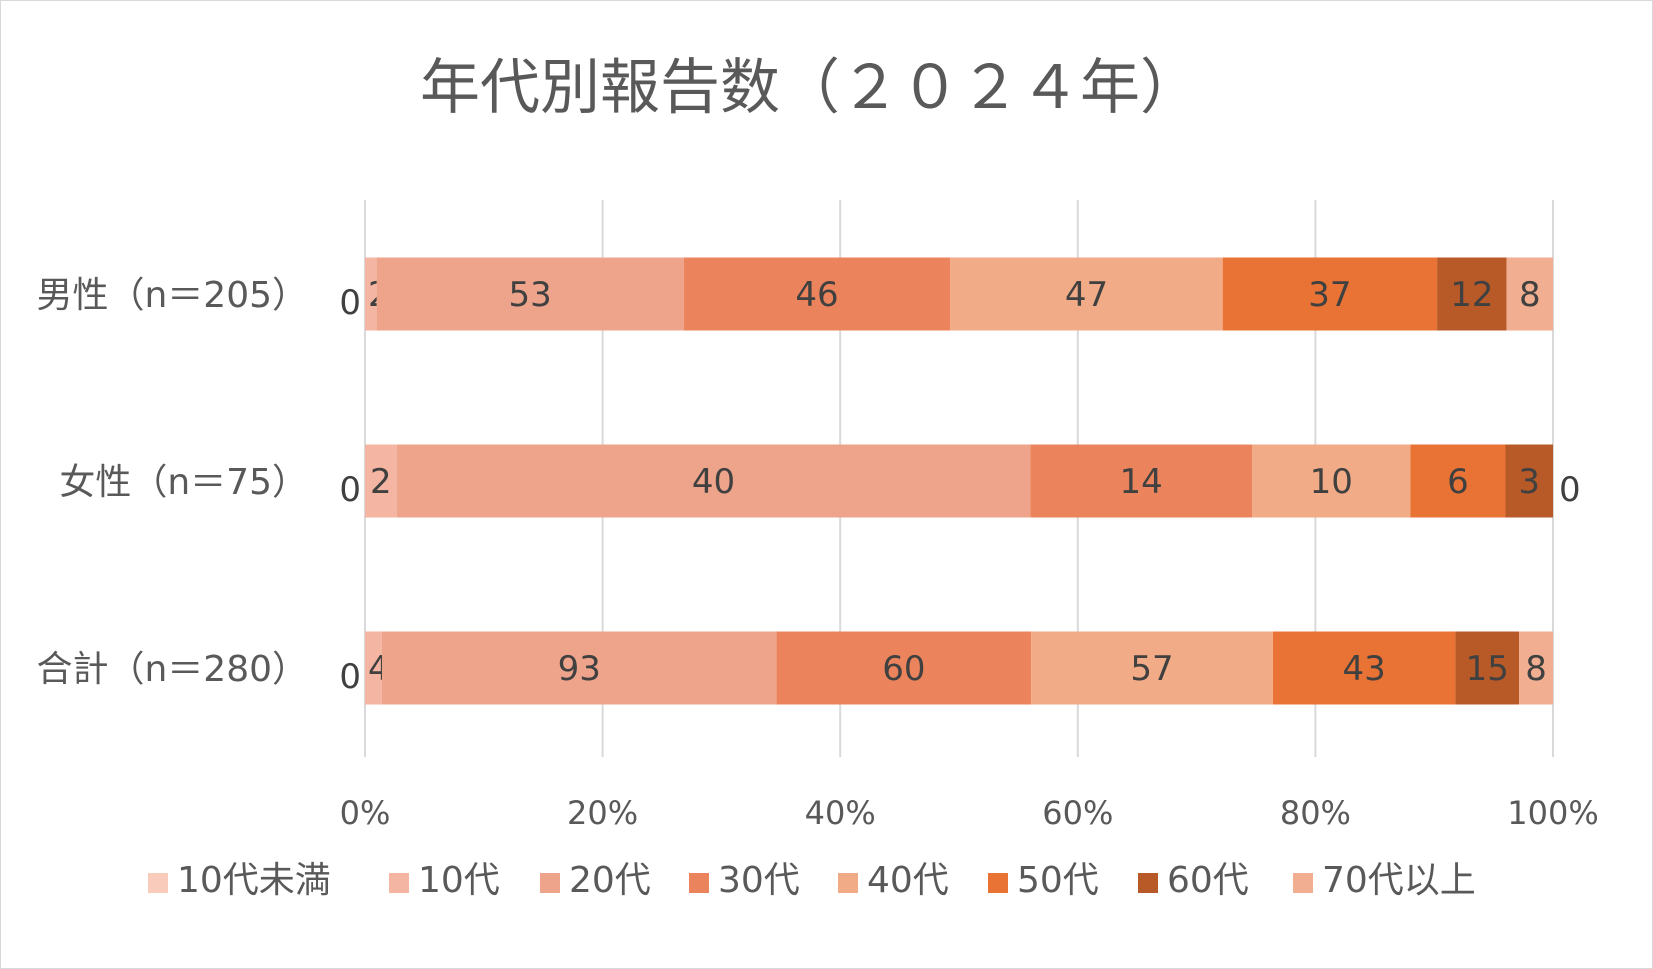 This screenshot has width=1653, height=969. What do you see at coordinates (602, 813) in the screenshot?
I see `x-tick-label: 20%` at bounding box center [602, 813].